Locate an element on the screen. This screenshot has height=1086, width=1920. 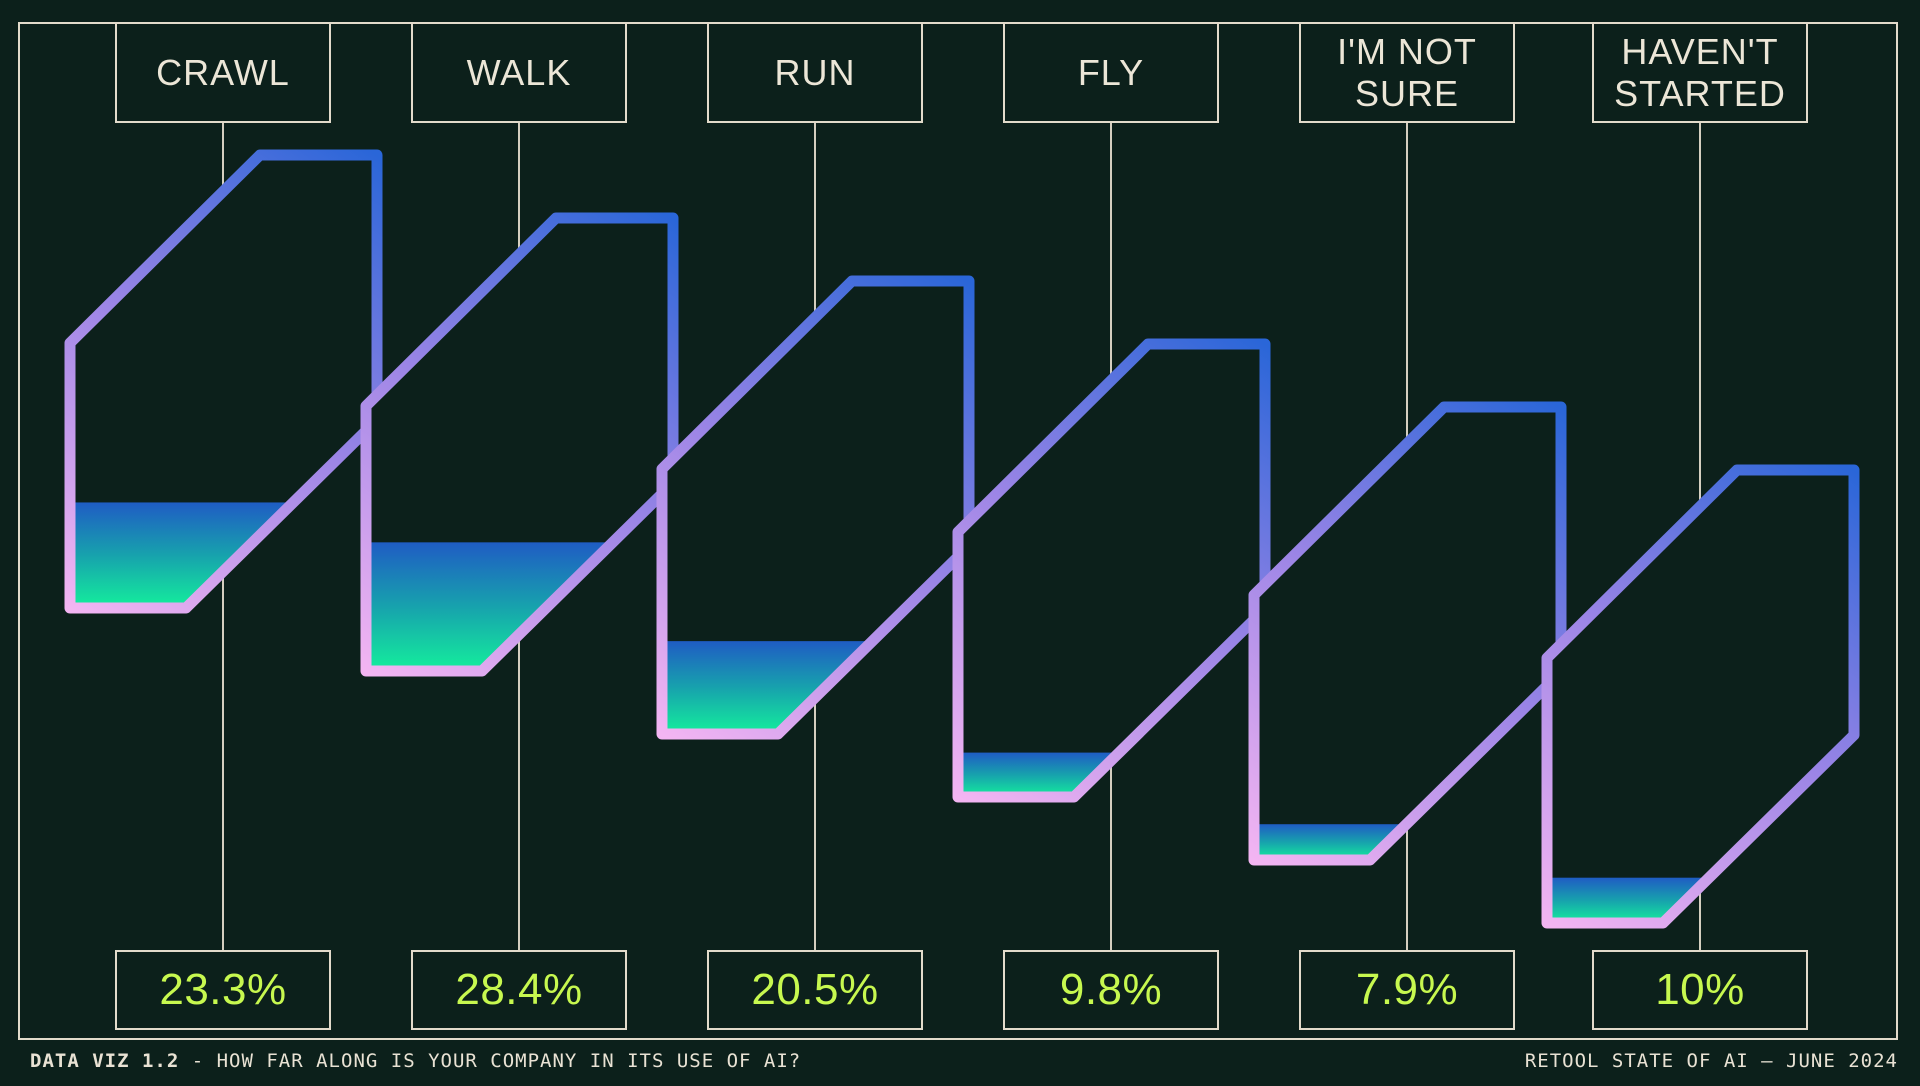
value-label: 23.3% is located at coordinates (223, 989).